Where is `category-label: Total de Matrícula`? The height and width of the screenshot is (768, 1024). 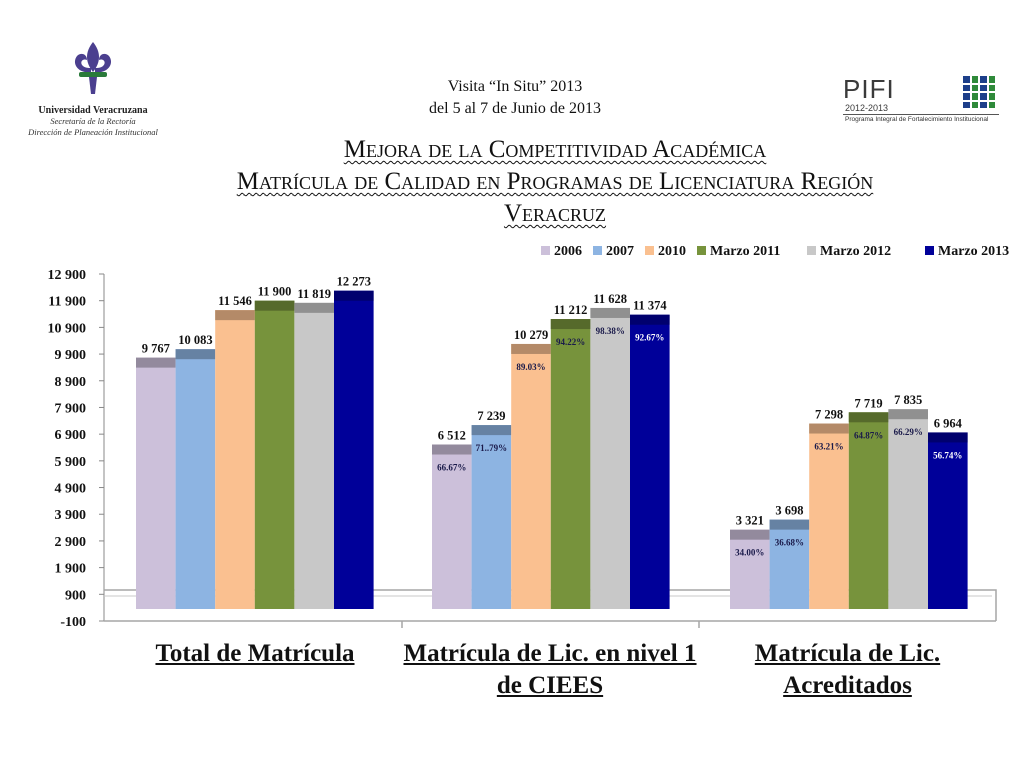 category-label: Total de Matrícula is located at coordinates (255, 653).